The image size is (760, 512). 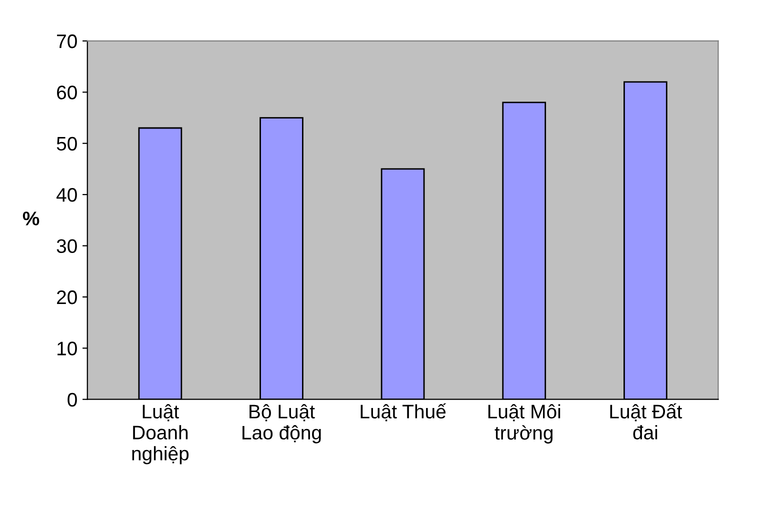 What do you see at coordinates (403, 412) in the screenshot?
I see `x-tick-label: Luật Thuế` at bounding box center [403, 412].